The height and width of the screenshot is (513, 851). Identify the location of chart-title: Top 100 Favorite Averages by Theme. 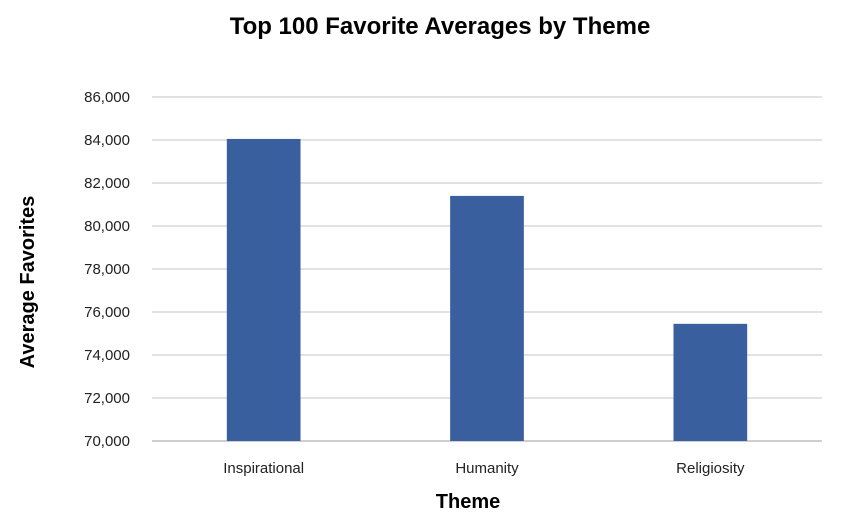
(440, 26).